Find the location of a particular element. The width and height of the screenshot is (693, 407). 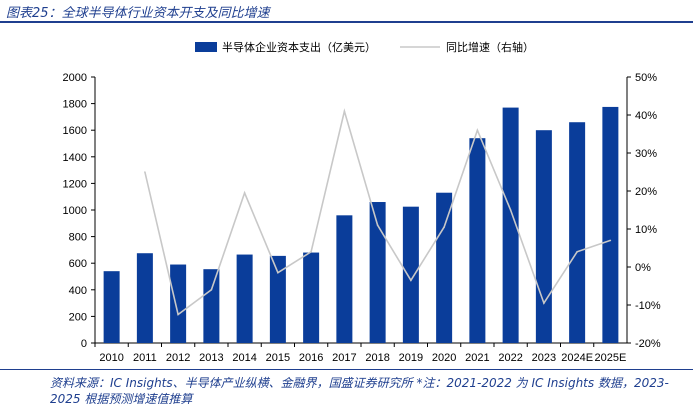

x-tick-label: 2015 is located at coordinates (278, 358).